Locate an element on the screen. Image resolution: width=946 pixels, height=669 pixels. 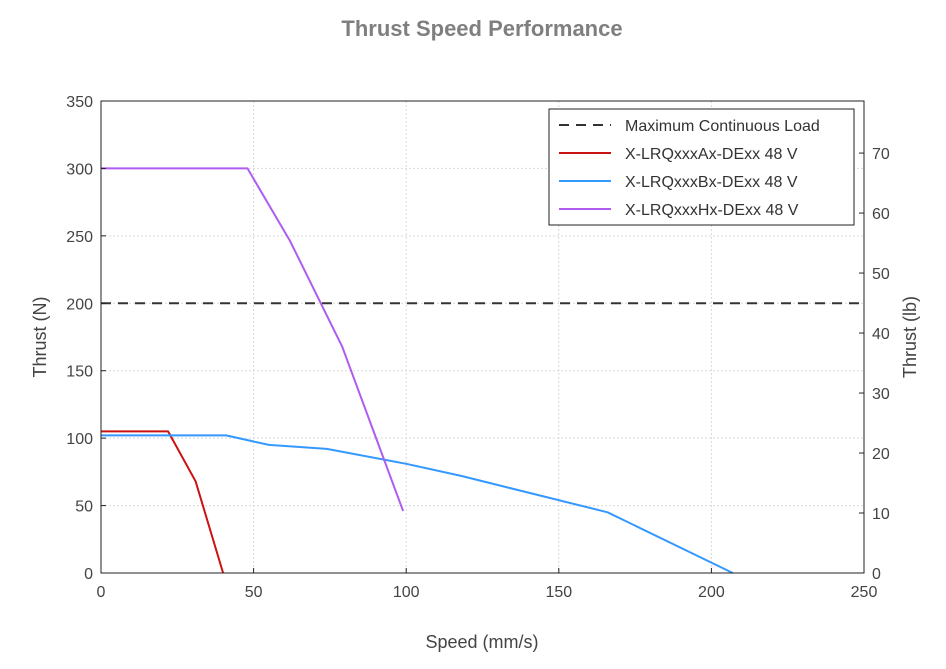
legend-box is located at coordinates (701, 167).